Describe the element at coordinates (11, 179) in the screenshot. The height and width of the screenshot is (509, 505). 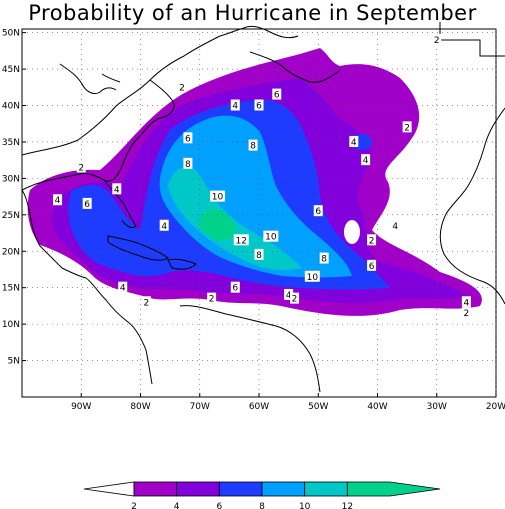
I see `lat-tick-label: 30N` at that location.